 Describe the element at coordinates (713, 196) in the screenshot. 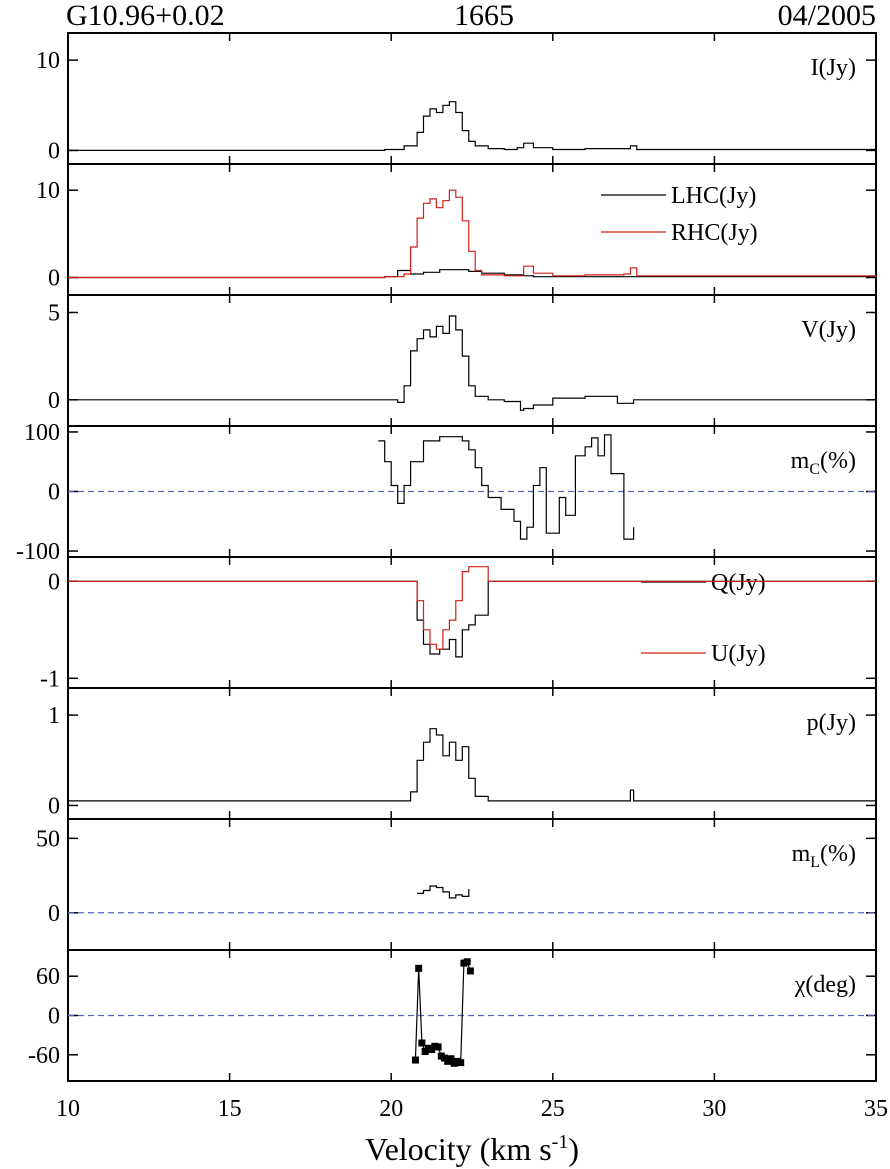

I see `legend-label: LHC(Jy)` at that location.